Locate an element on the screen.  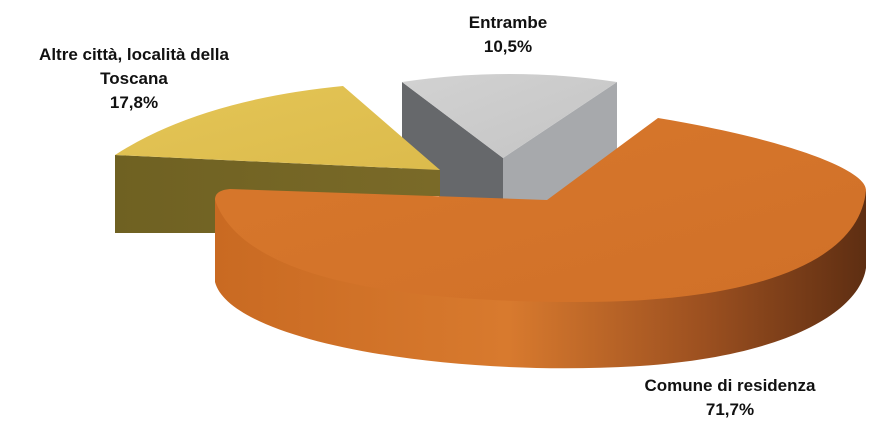
slice-entrambe-top is located at coordinates (509, 116).